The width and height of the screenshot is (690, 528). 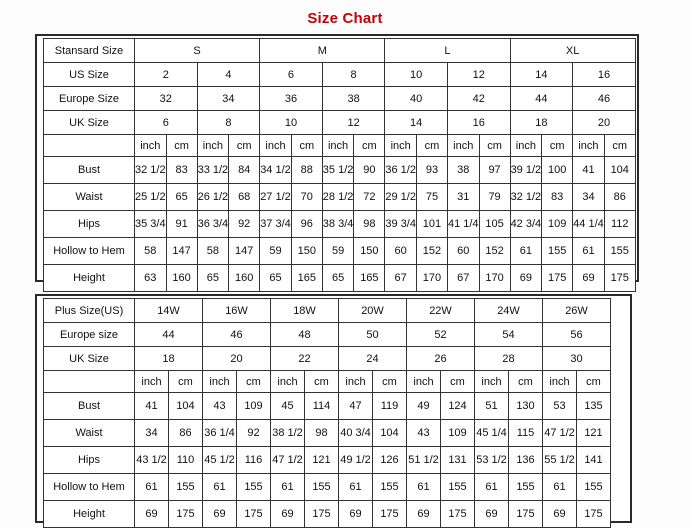 What do you see at coordinates (327, 358) in the screenshot?
I see `table-row: UK Size 18 20 22 24 26 28 30` at bounding box center [327, 358].